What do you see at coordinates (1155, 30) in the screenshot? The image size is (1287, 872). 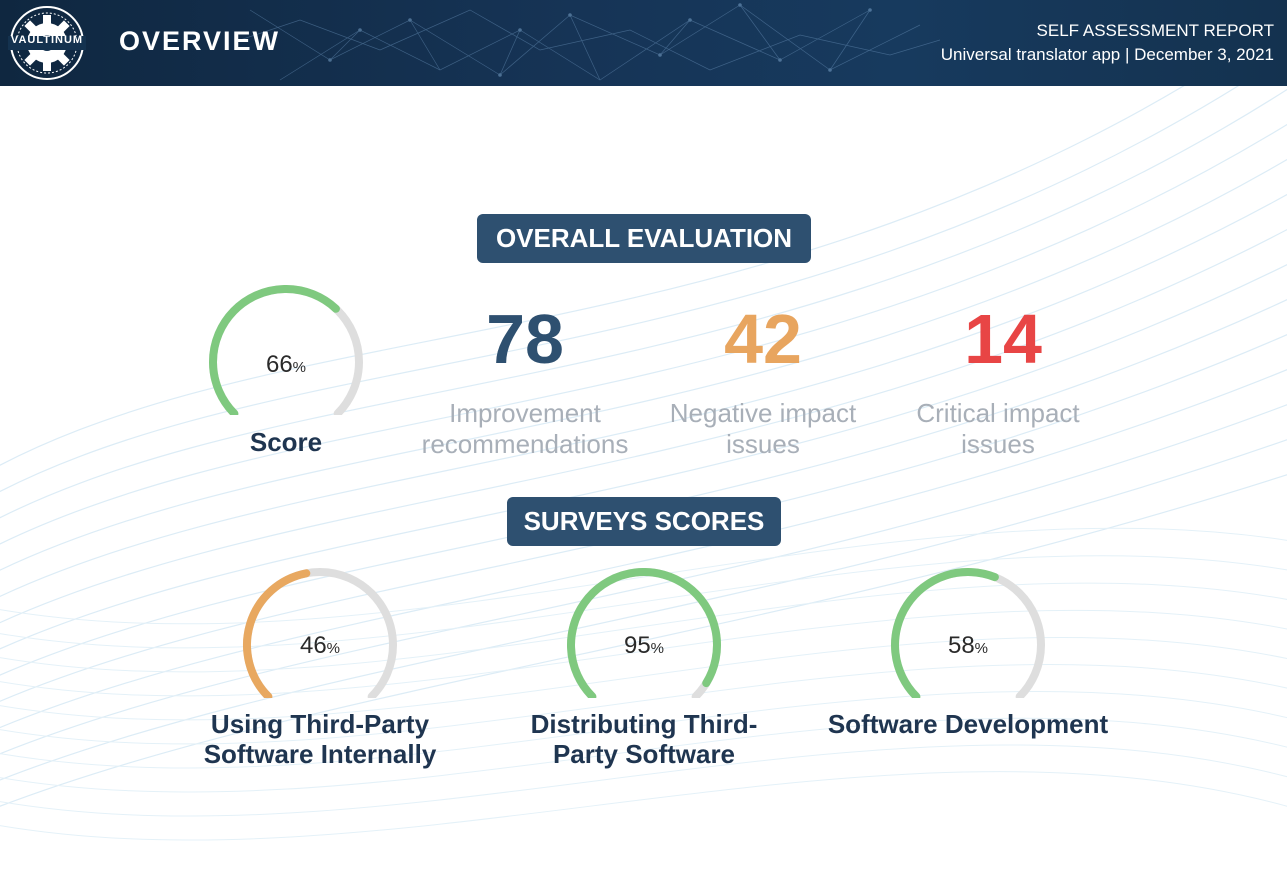 I see `report-title: SELF ASSESSMENT REPORT` at bounding box center [1155, 30].